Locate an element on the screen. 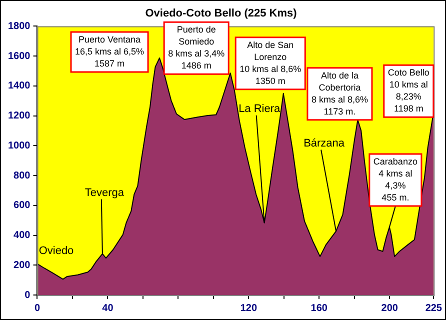  y-tick-label: 1800 is located at coordinates (19, 26).